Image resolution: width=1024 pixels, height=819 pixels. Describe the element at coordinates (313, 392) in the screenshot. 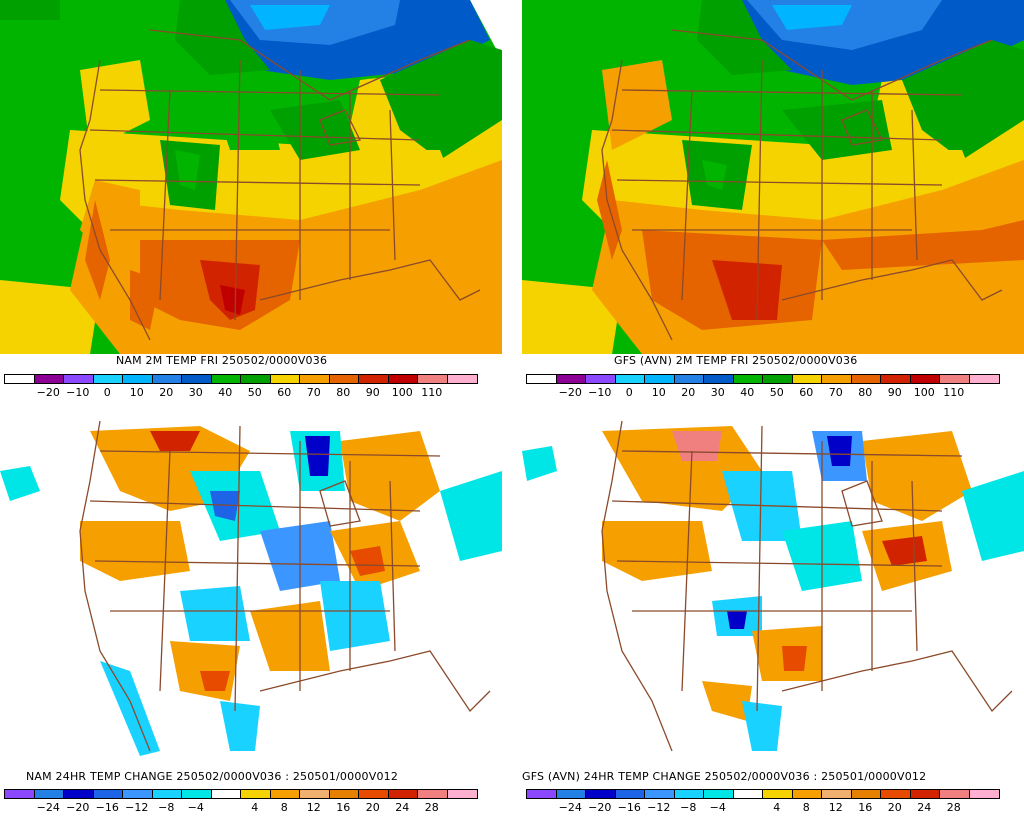

I see `colorbar-tick-label: 70` at that location.